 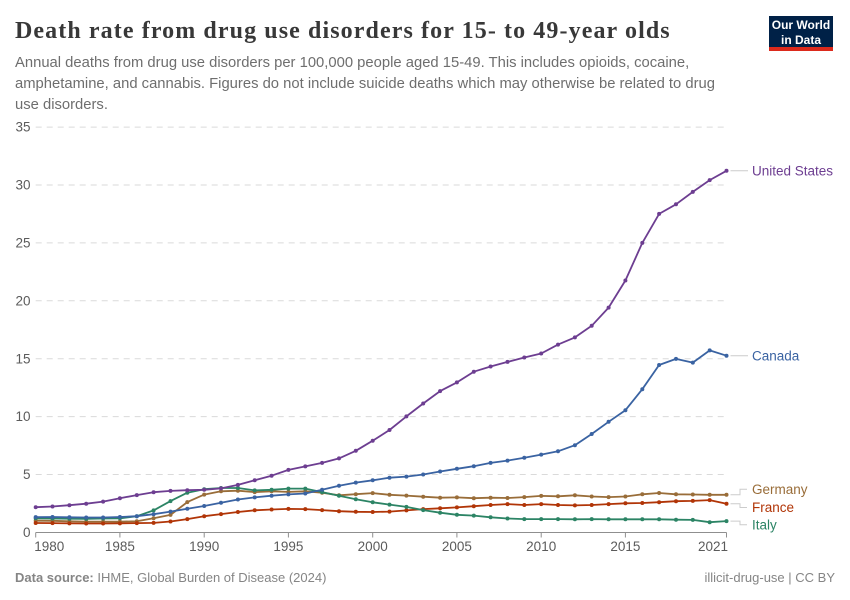 What do you see at coordinates (22, 127) in the screenshot?
I see `svg-text: 35` at bounding box center [22, 127].